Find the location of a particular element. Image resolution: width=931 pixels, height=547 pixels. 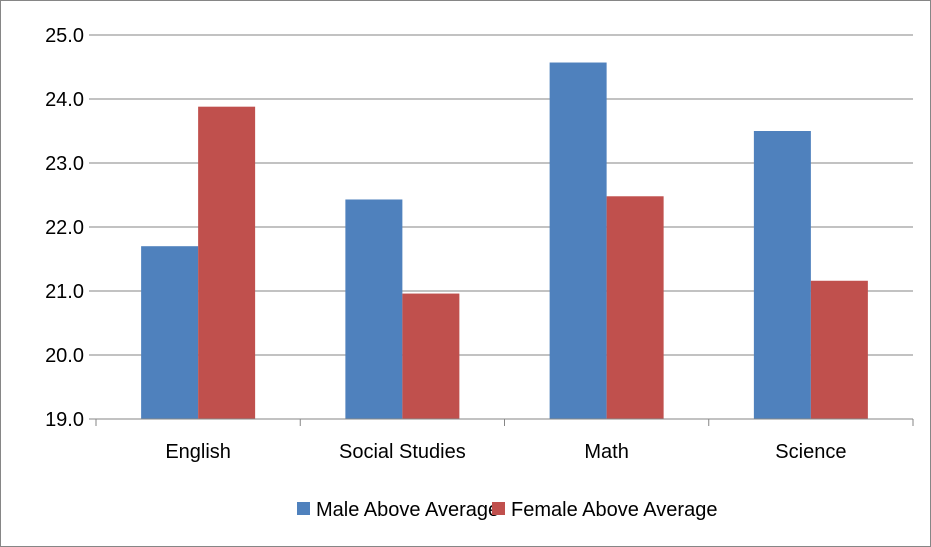

x-axis-category-labels: English Social Studies Math Science is located at coordinates (505, 452).